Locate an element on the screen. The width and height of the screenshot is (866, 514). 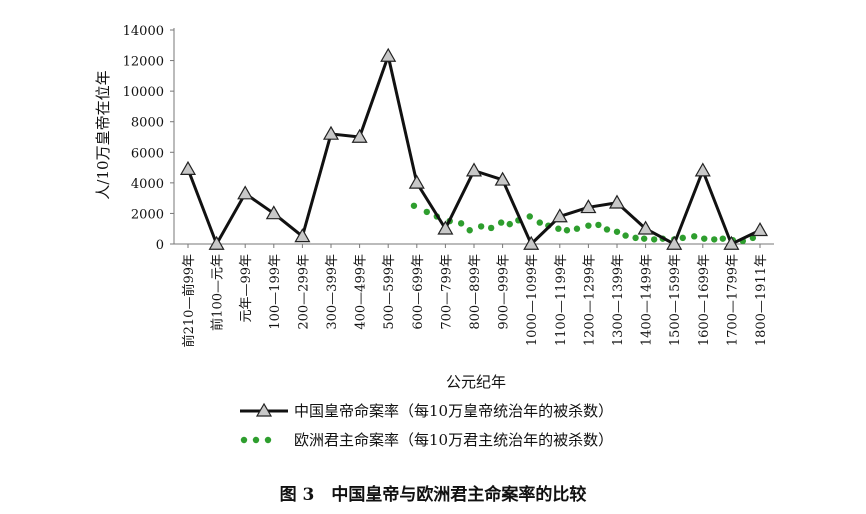
x-tick-label: 1100—1199年 is located at coordinates (561, 300).